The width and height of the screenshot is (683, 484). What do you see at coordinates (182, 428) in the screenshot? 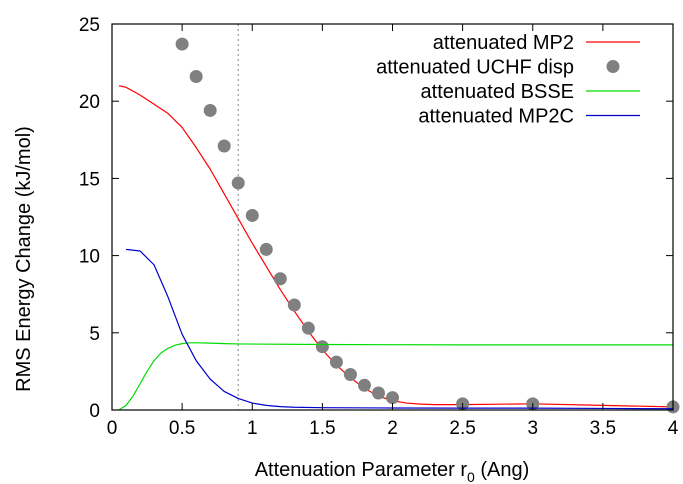
I see `x-tick-label: 0.5` at bounding box center [182, 428].